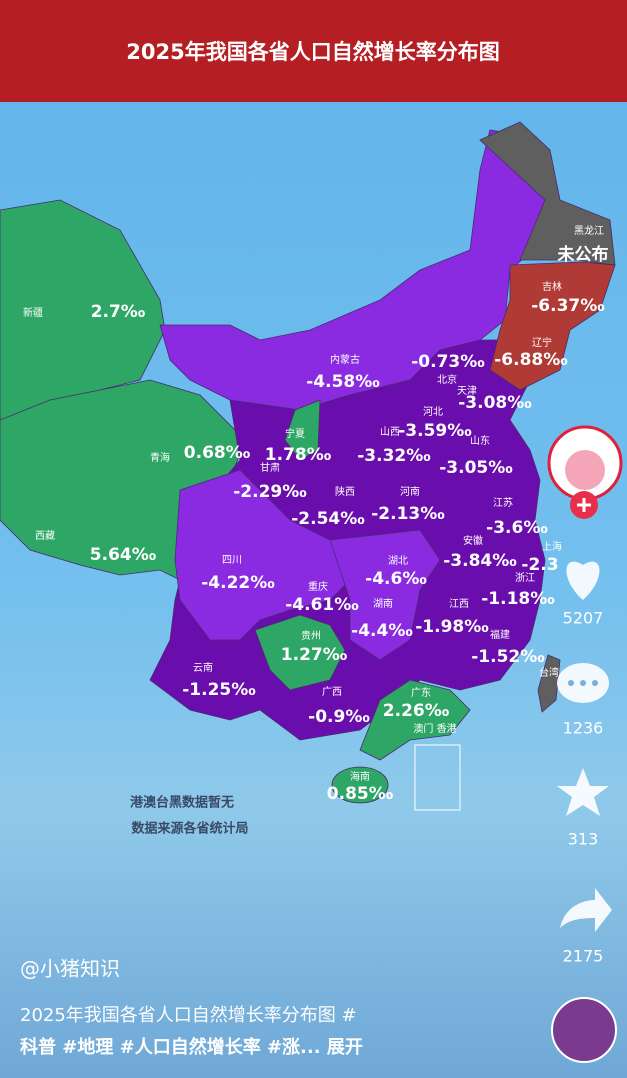  Describe the element at coordinates (467, 391) in the screenshot. I see `region-name: 天津` at that location.